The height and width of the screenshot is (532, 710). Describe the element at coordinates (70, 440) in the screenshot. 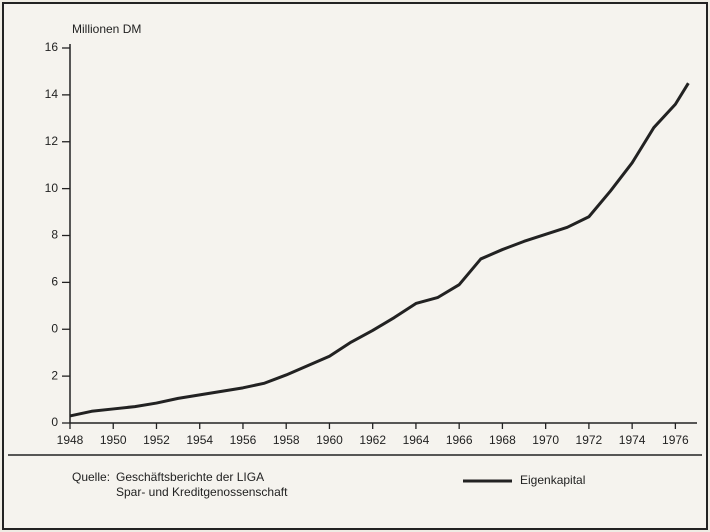

I see `x-tick-label: 1948` at that location.